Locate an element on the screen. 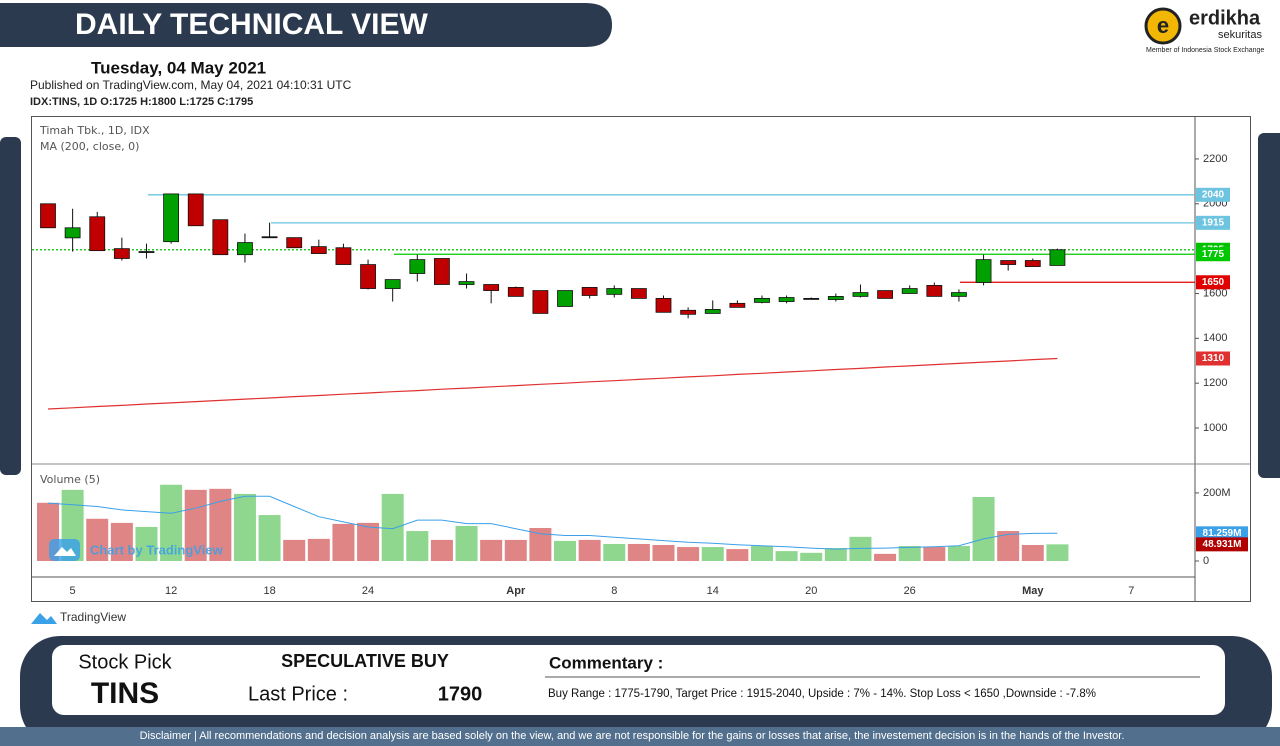 This screenshot has height=746, width=1280. logo-name: erdikha is located at coordinates (1225, 18).